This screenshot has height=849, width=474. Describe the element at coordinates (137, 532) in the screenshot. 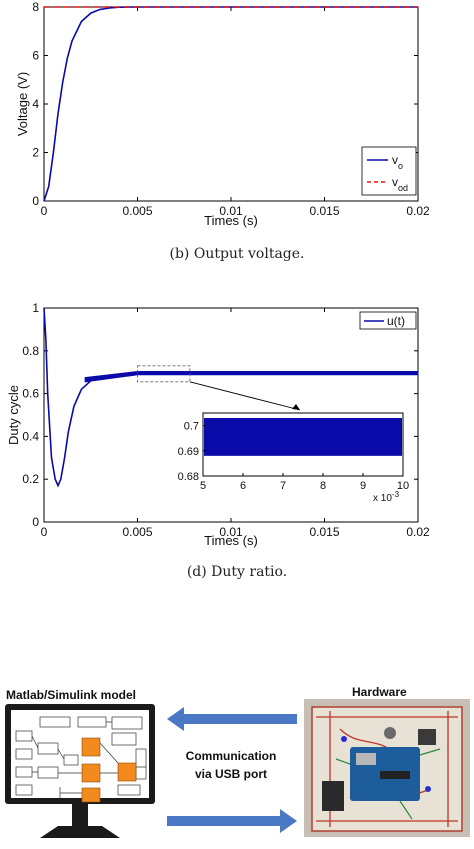

I see `duty-x-tick-label: 0.005` at that location.